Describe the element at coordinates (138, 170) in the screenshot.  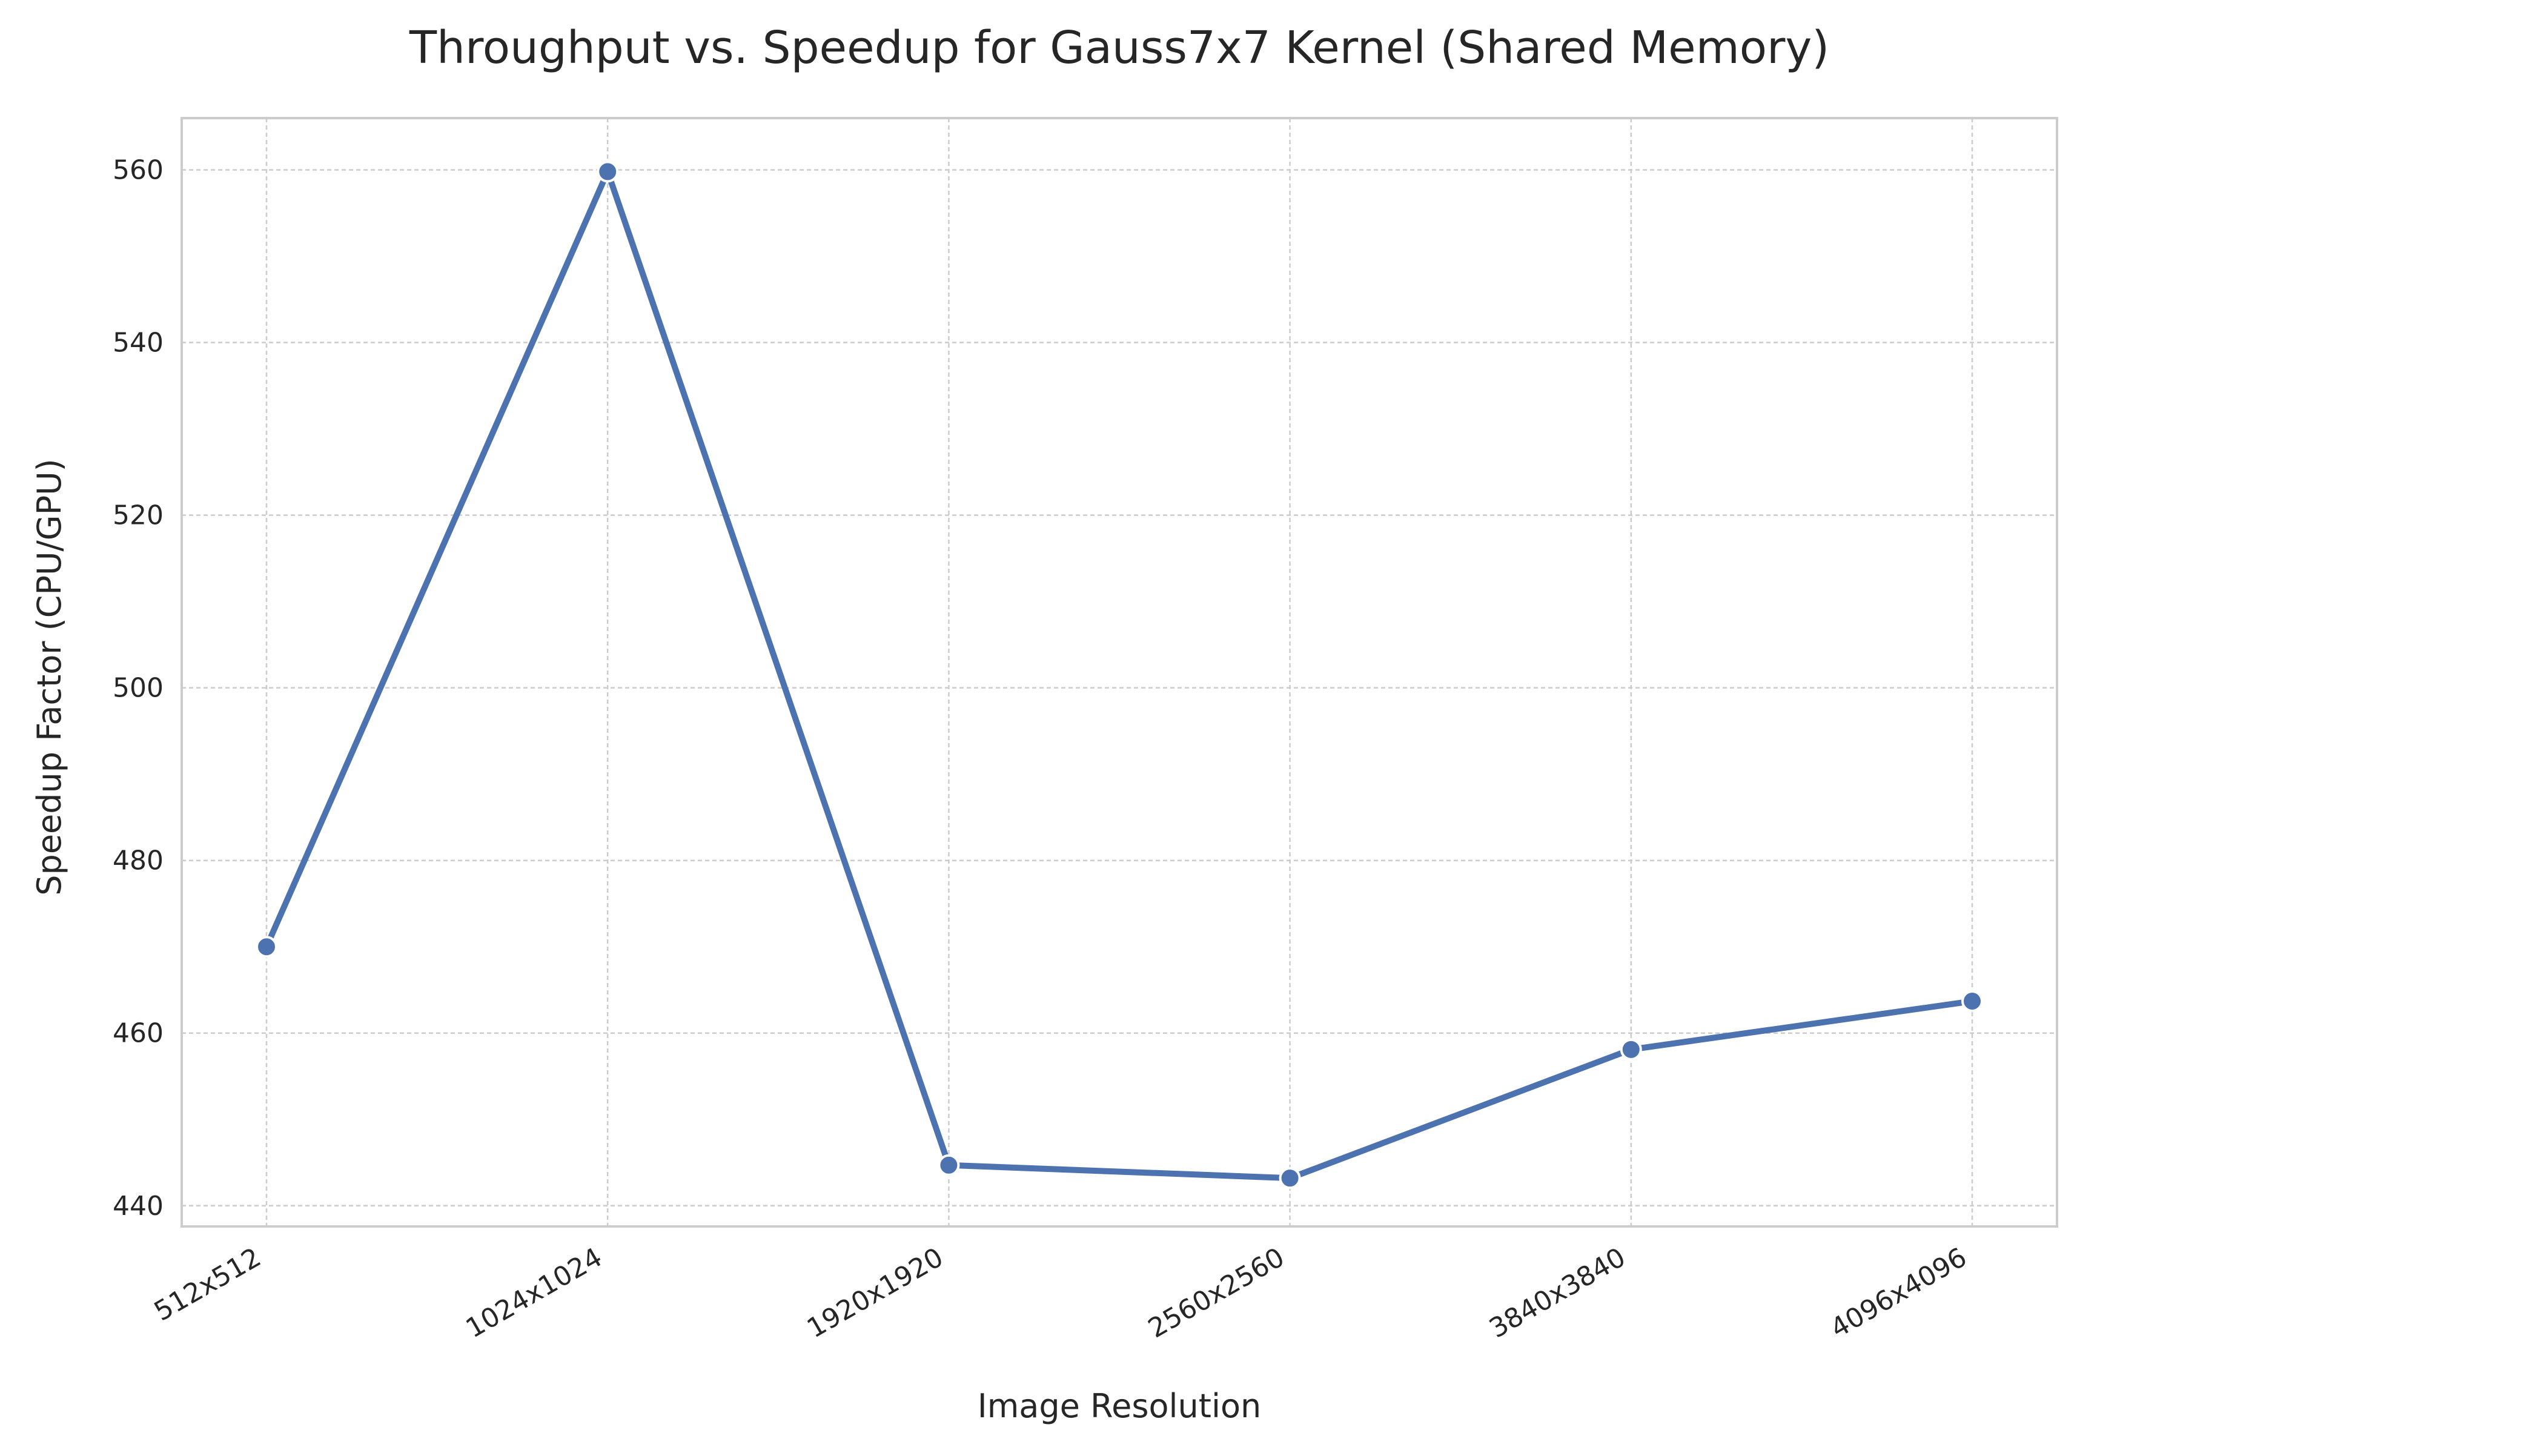
I see `y-tick-label: 560` at that location.